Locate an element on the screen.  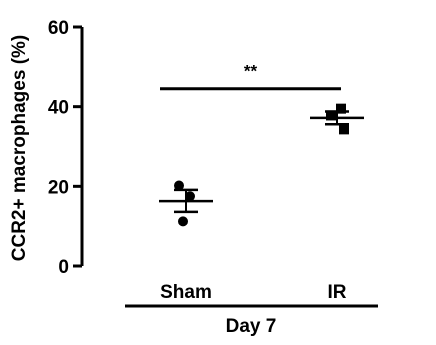
y-tick-label: 40 is located at coordinates (58, 108).